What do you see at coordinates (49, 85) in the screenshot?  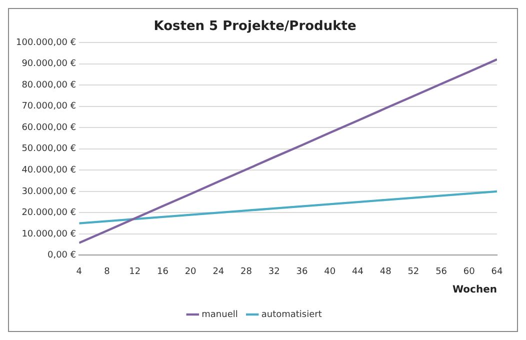 I see `y-tick-label: 80.000,00 €` at bounding box center [49, 85].